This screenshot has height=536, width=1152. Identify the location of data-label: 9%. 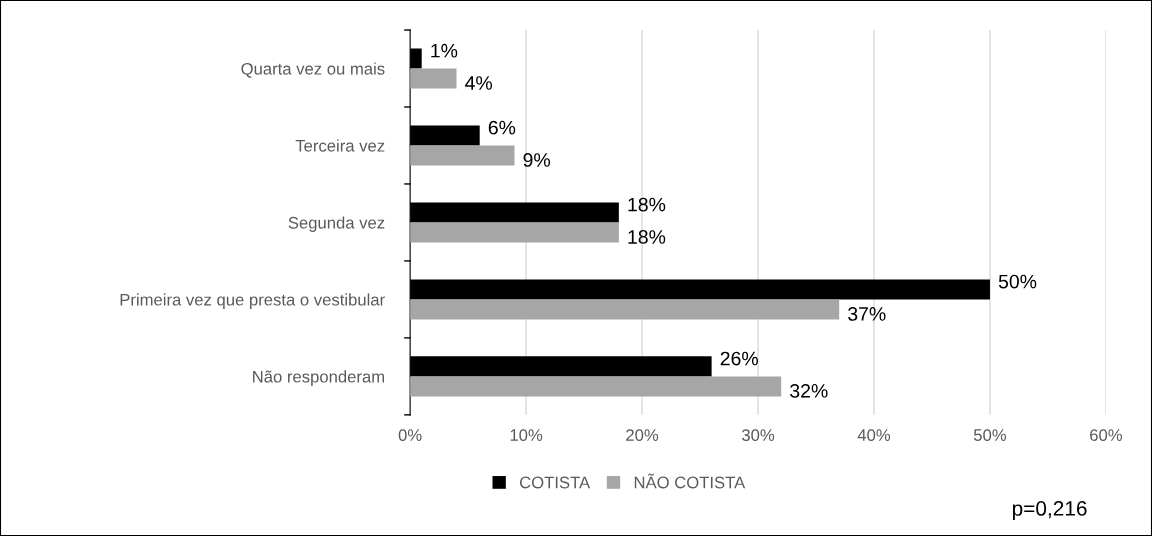
(537, 160).